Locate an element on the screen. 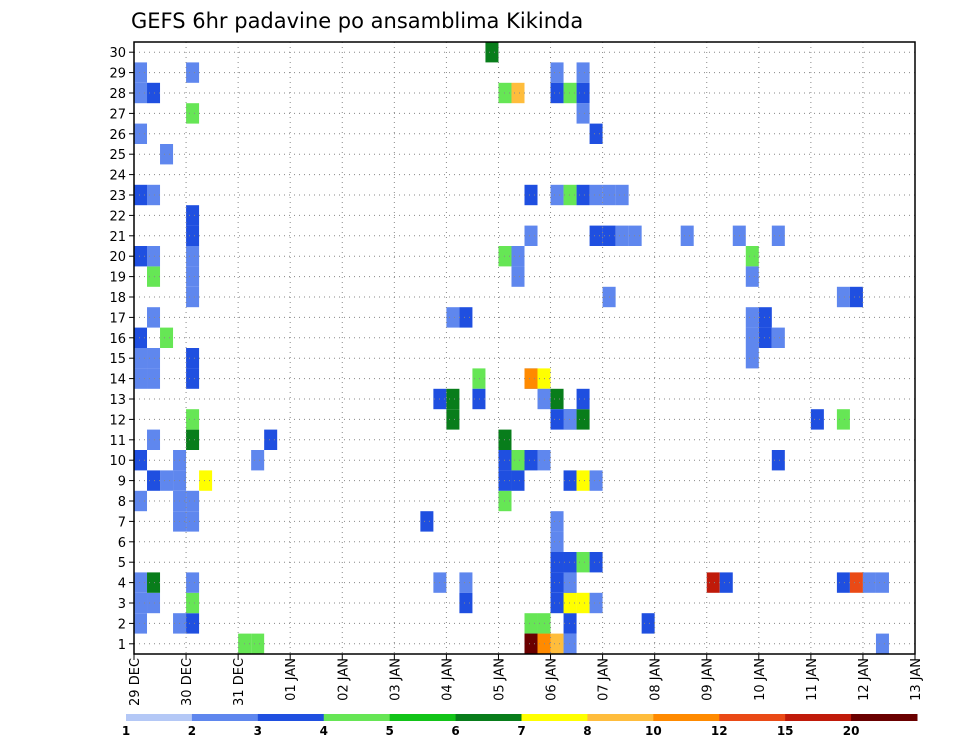 This screenshot has width=960, height=742. y-tick-label: 21 is located at coordinates (117, 237).